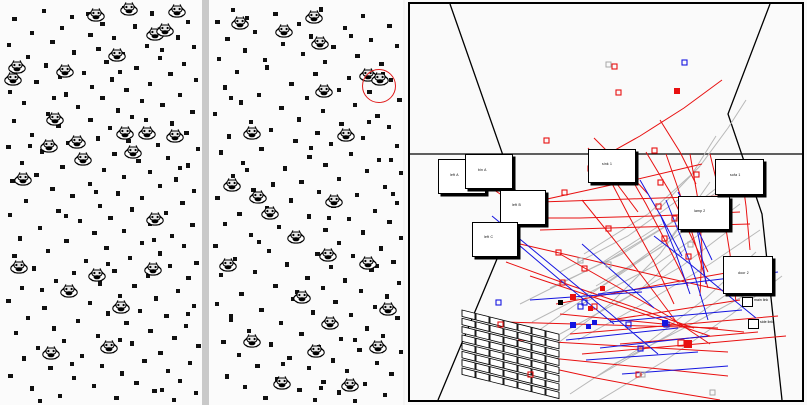 The image size is (807, 405). Describe the element at coordinates (454, 175) in the screenshot. I see `room-label-text-1: left A` at that location.